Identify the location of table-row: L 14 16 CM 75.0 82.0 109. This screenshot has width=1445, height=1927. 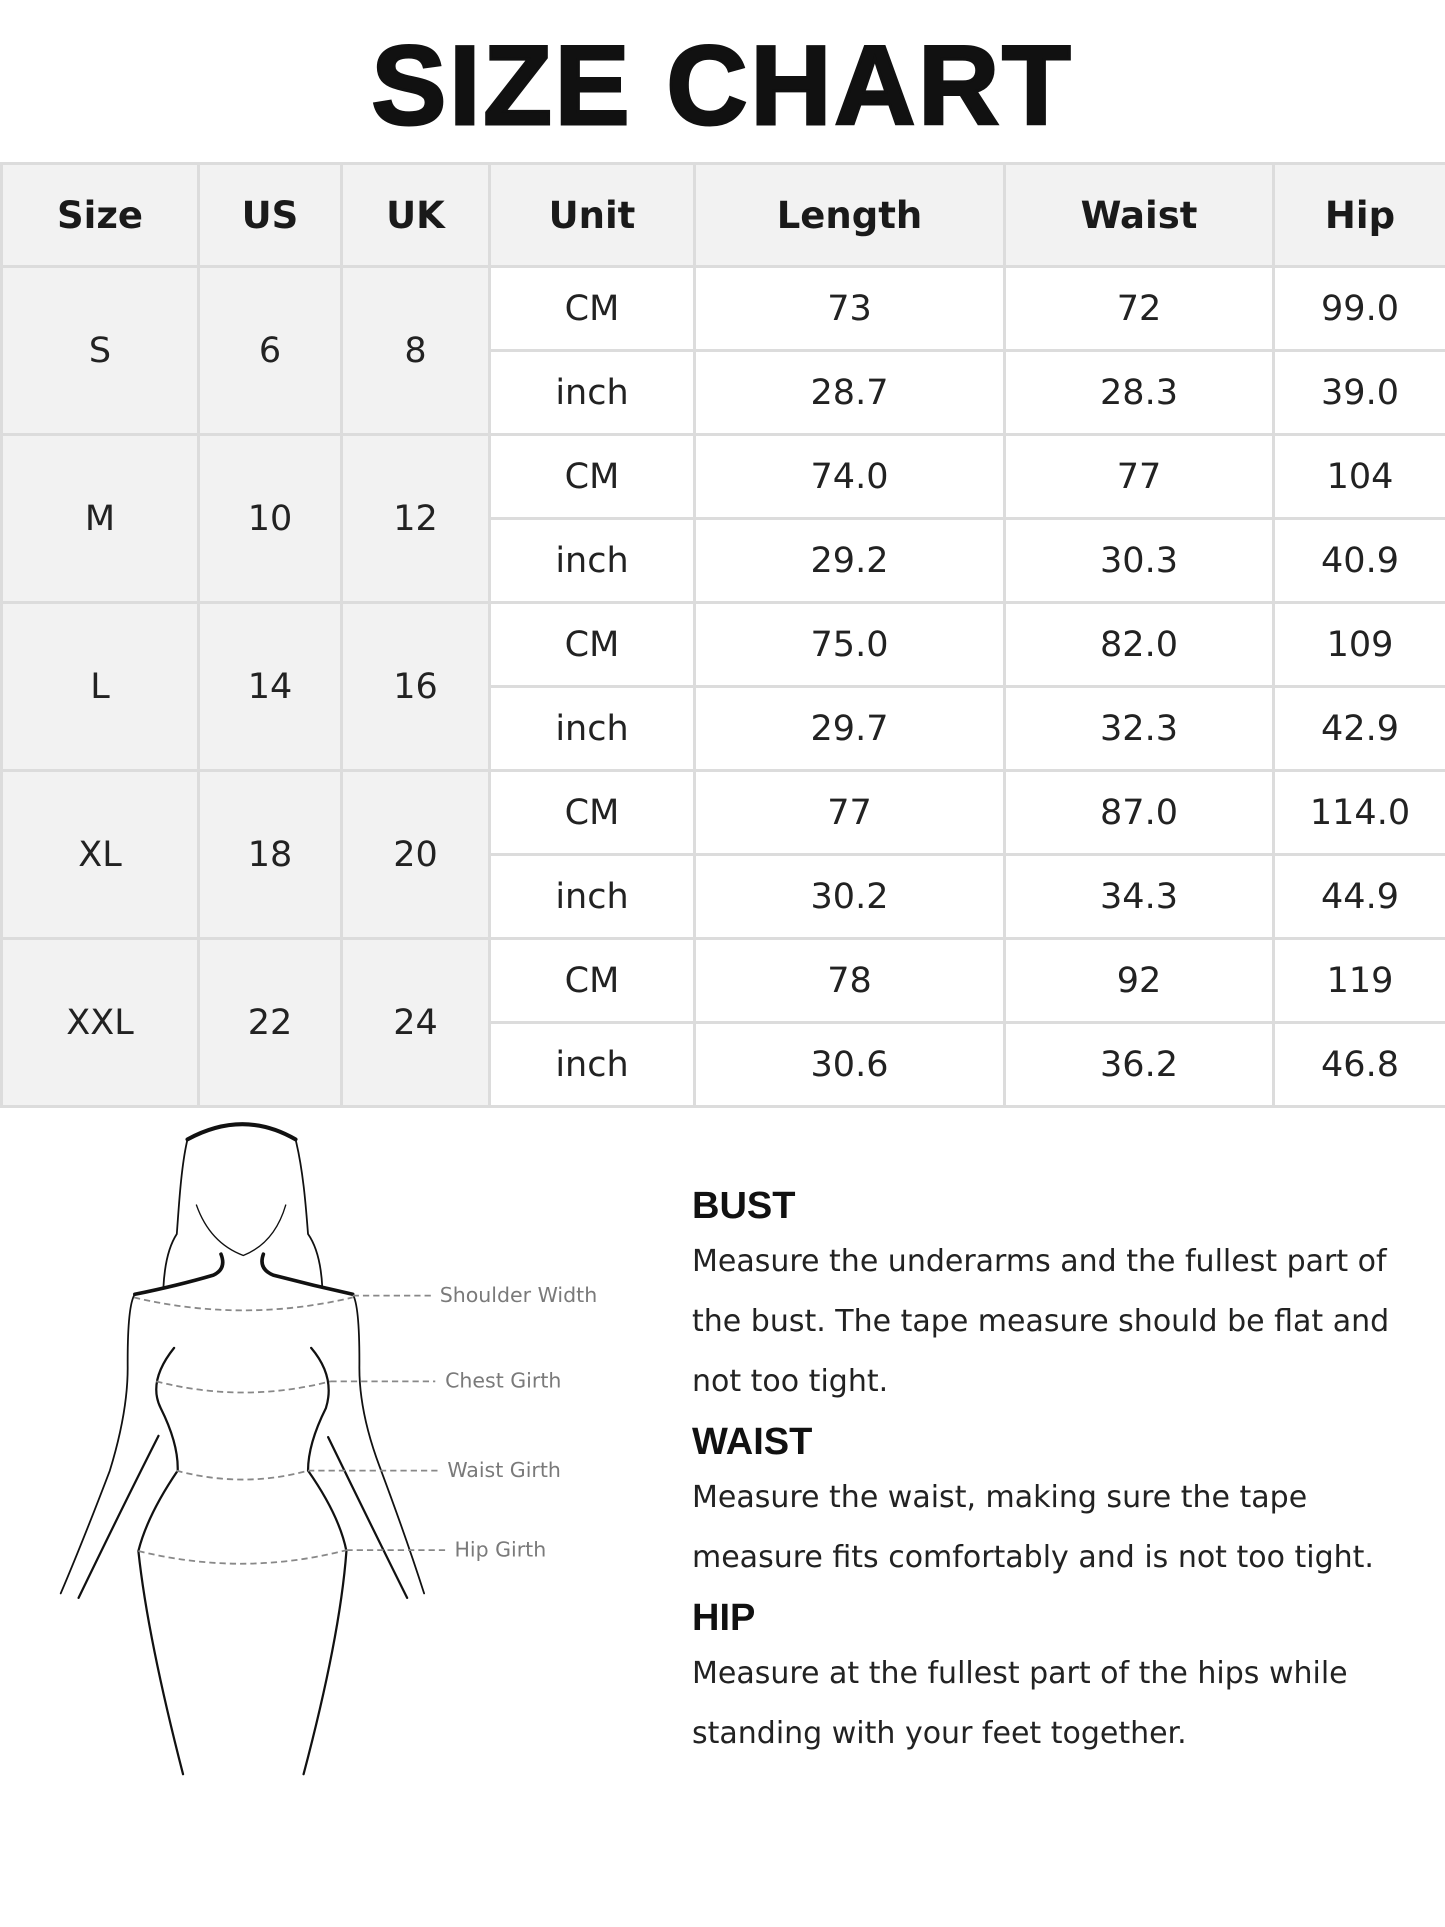
(722, 686).